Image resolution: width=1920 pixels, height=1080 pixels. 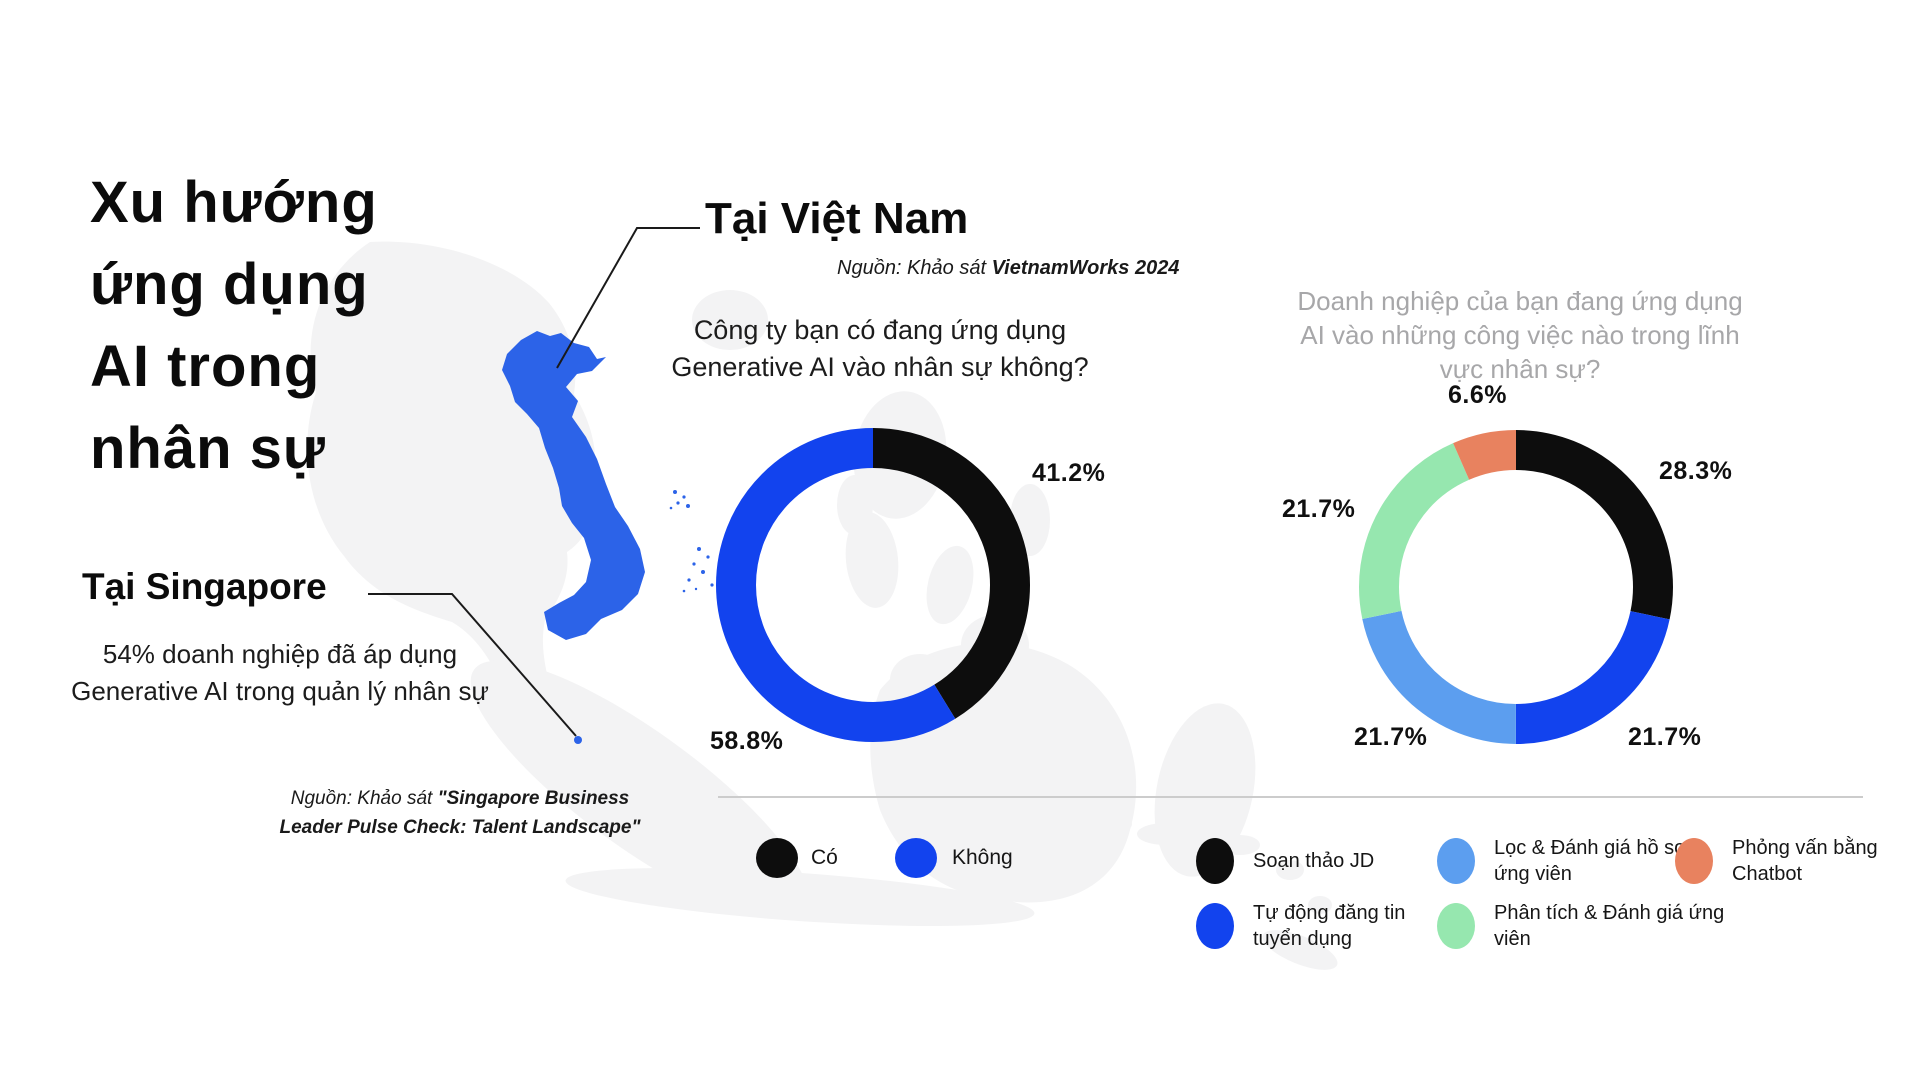 What do you see at coordinates (205, 366) in the screenshot?
I see `page-title-line: AI trong` at bounding box center [205, 366].